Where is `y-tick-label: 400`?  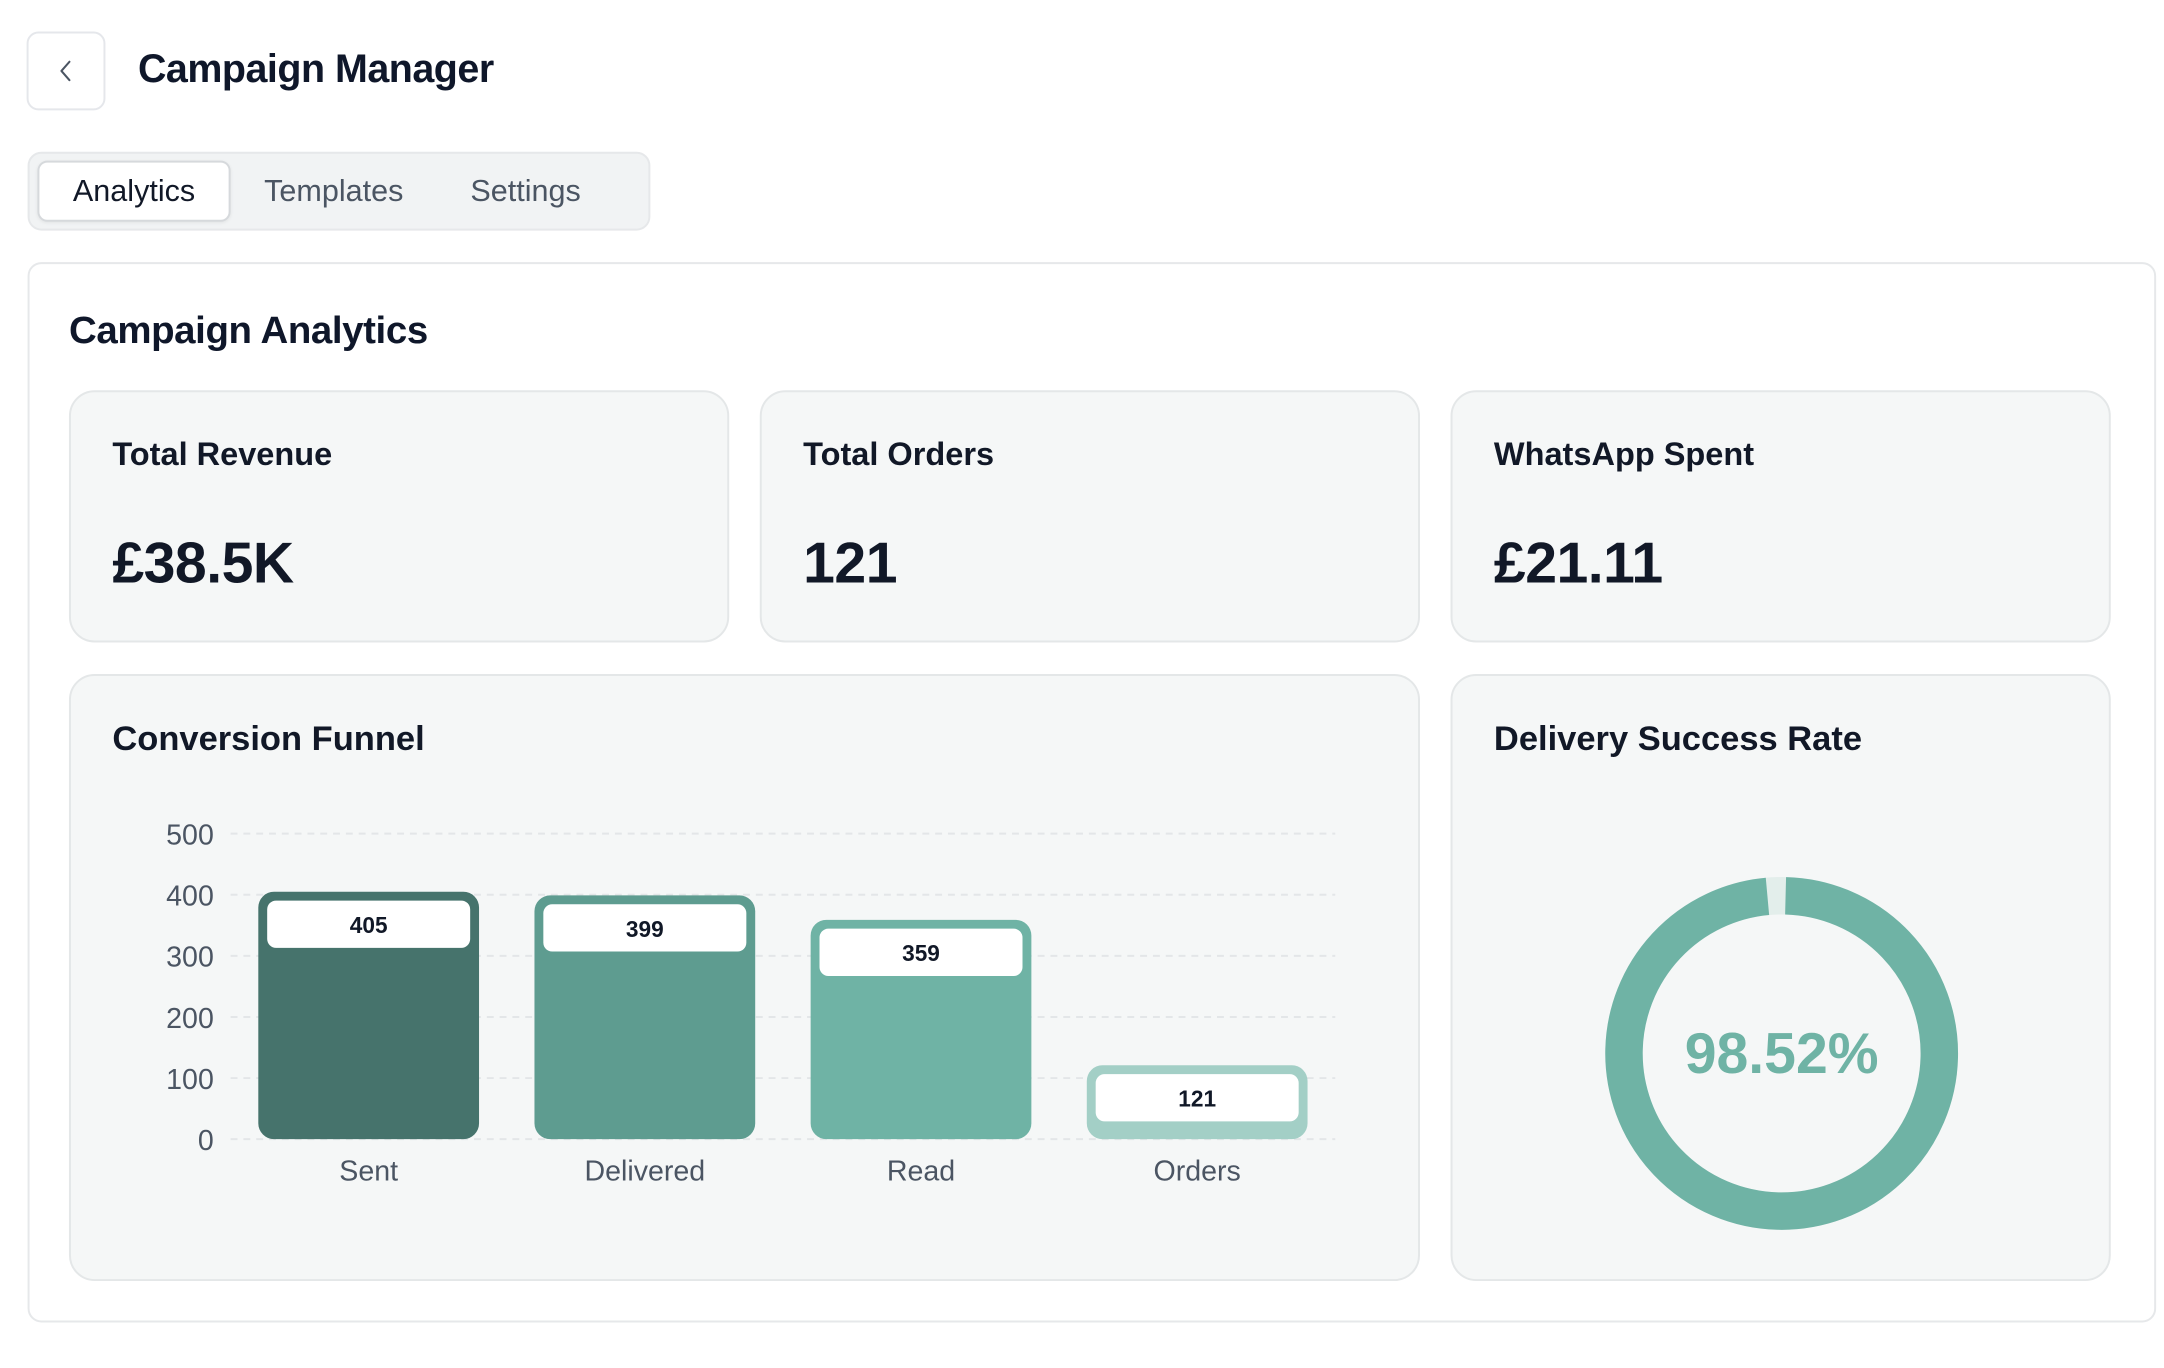
y-tick-label: 400 is located at coordinates (190, 897).